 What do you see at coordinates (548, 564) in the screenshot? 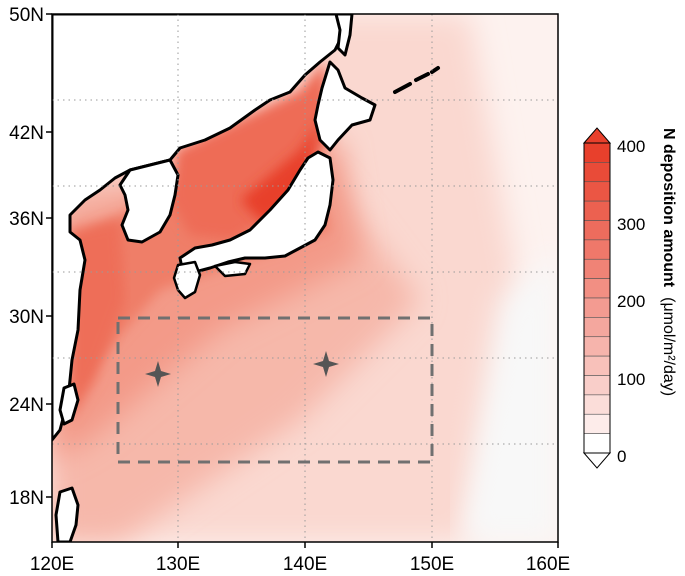
I see `x-tick-label: 160E` at bounding box center [548, 564].